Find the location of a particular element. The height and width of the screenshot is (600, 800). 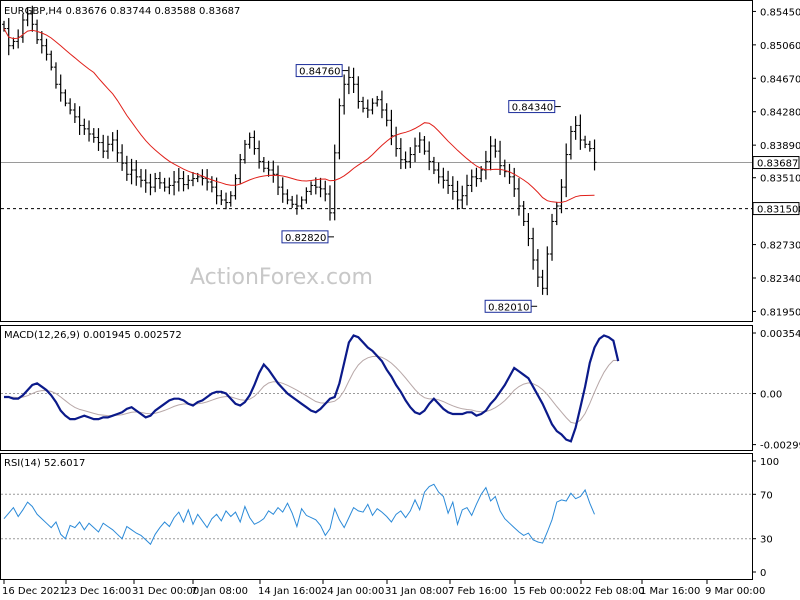

x-tick-label: 22 Feb 08:00 is located at coordinates (612, 591).